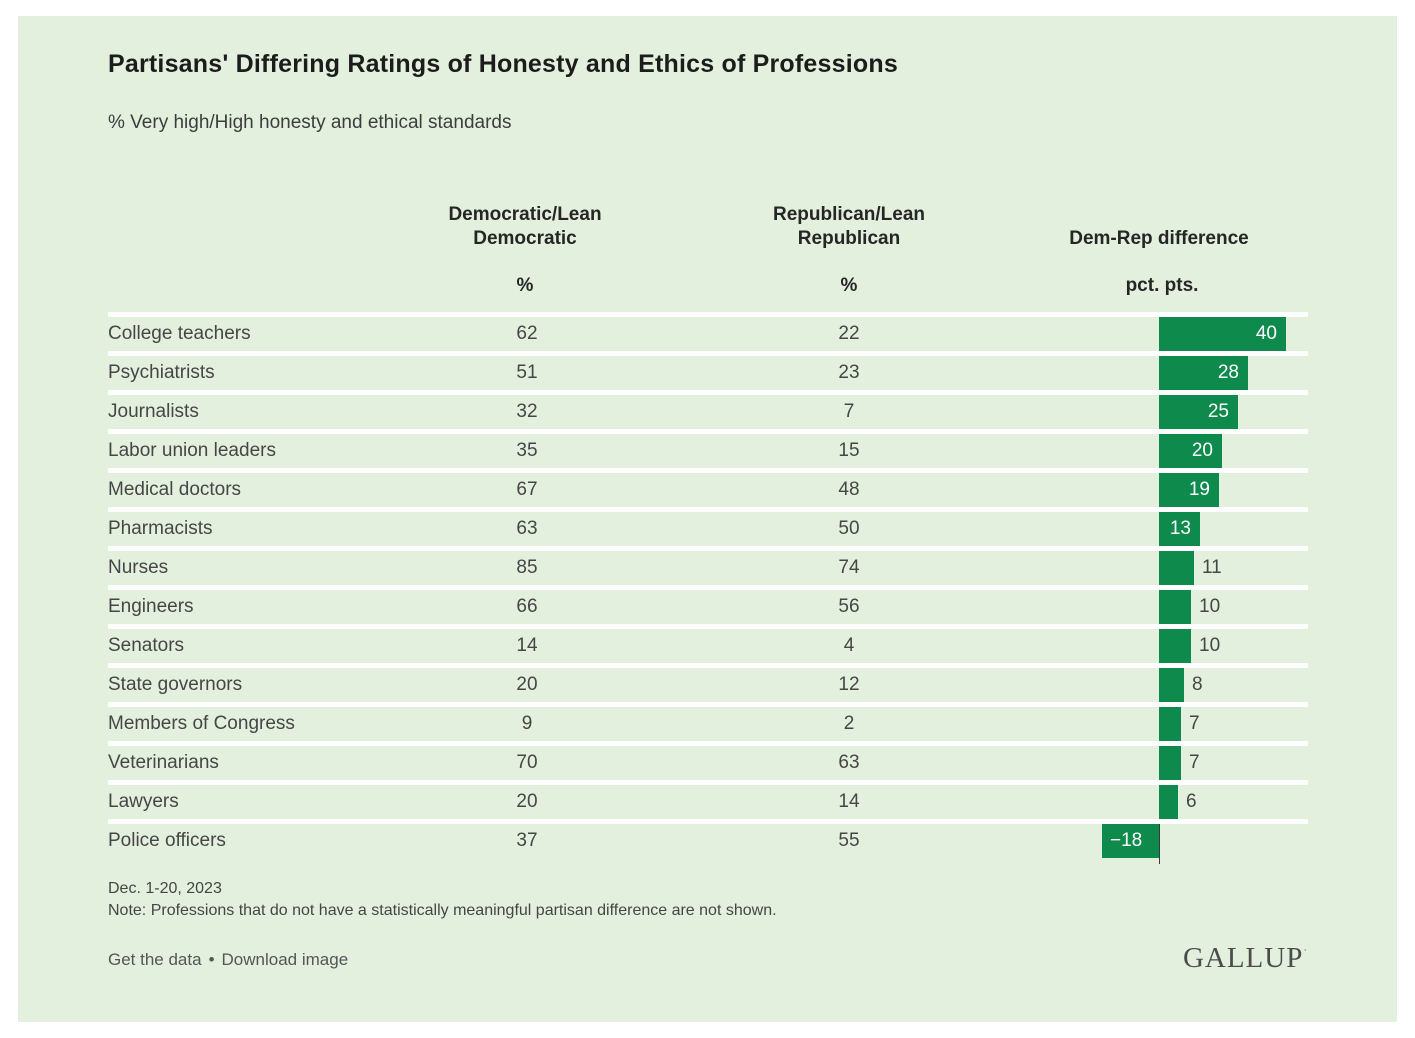 Image resolution: width=1415 pixels, height=1038 pixels. What do you see at coordinates (527, 606) in the screenshot?
I see `dem-value: 66` at bounding box center [527, 606].